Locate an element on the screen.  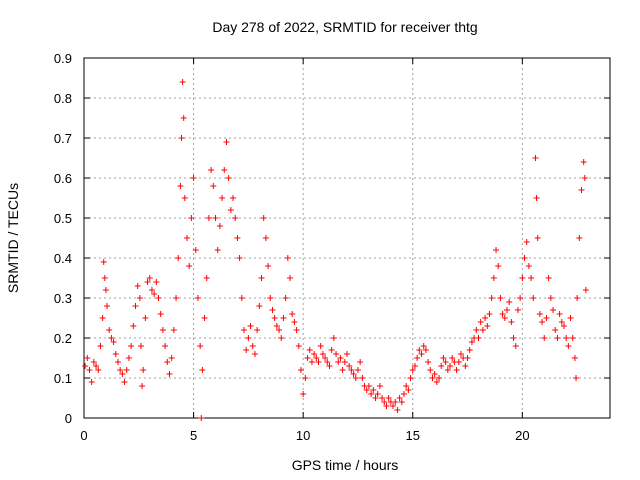
y-tick-label: 0.3 is located at coordinates (63, 298).